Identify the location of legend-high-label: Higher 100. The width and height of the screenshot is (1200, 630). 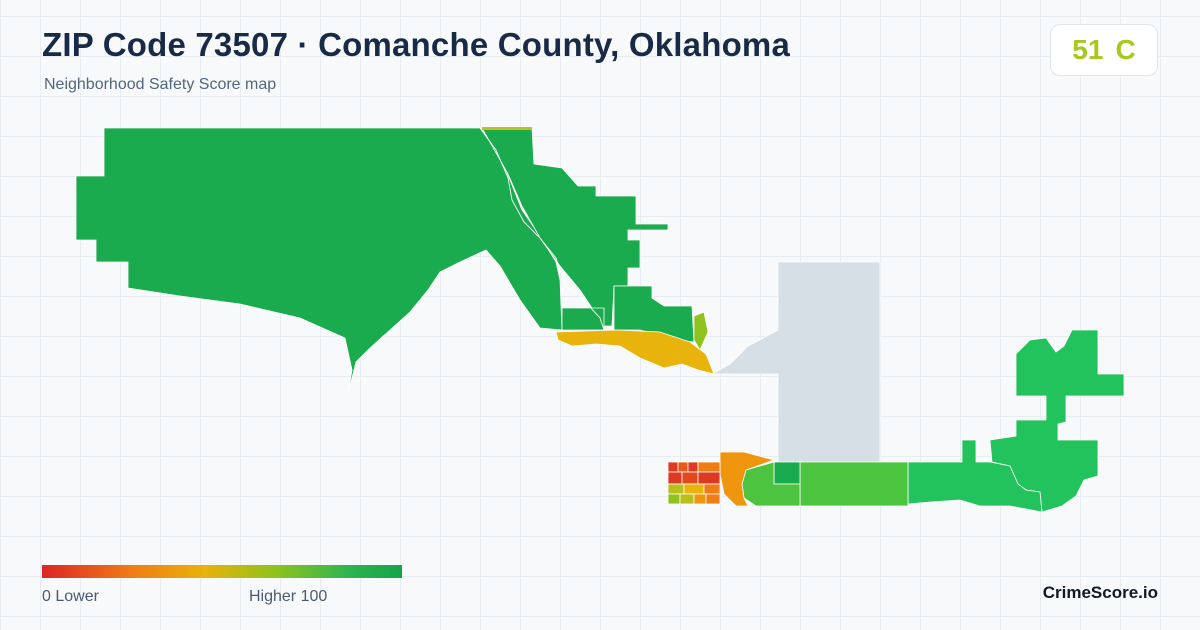
(288, 596).